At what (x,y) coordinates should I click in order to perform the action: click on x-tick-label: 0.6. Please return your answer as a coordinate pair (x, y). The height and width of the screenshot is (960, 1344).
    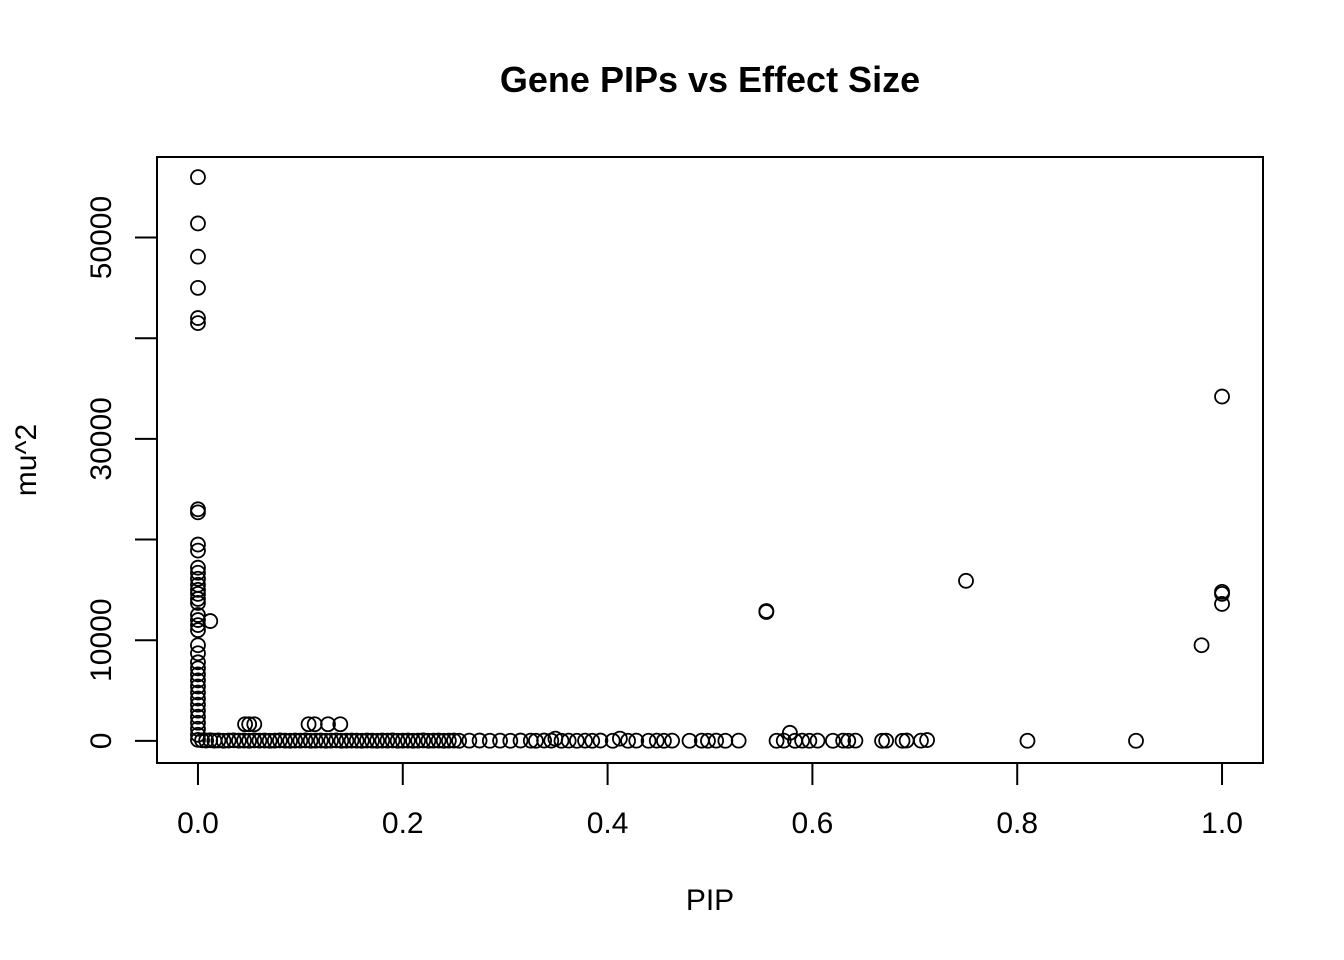
    Looking at the image, I should click on (813, 823).